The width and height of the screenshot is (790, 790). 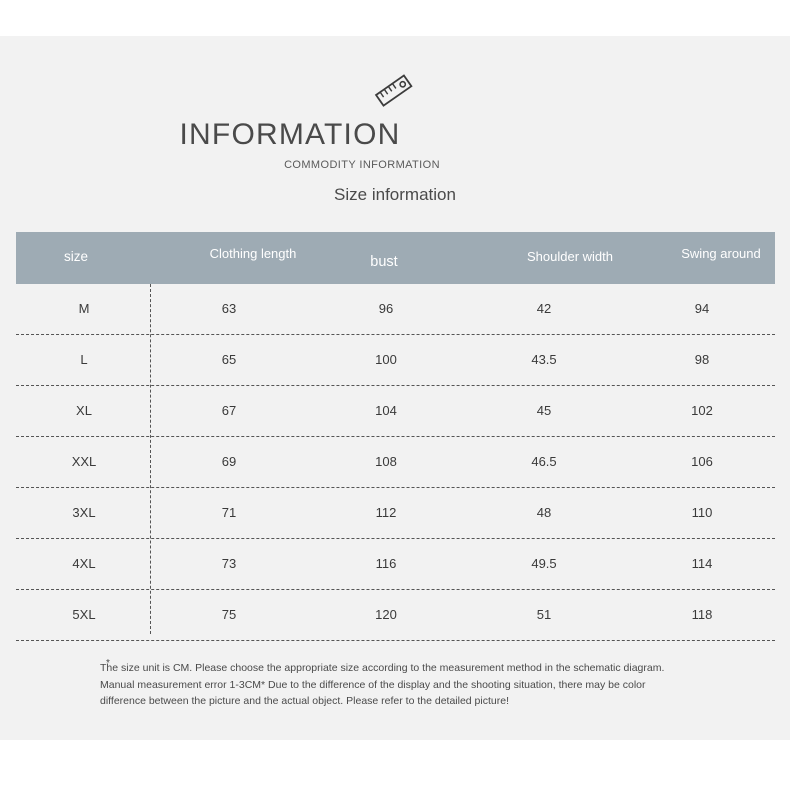 I want to click on cell-bust: 116, so click(x=386, y=563).